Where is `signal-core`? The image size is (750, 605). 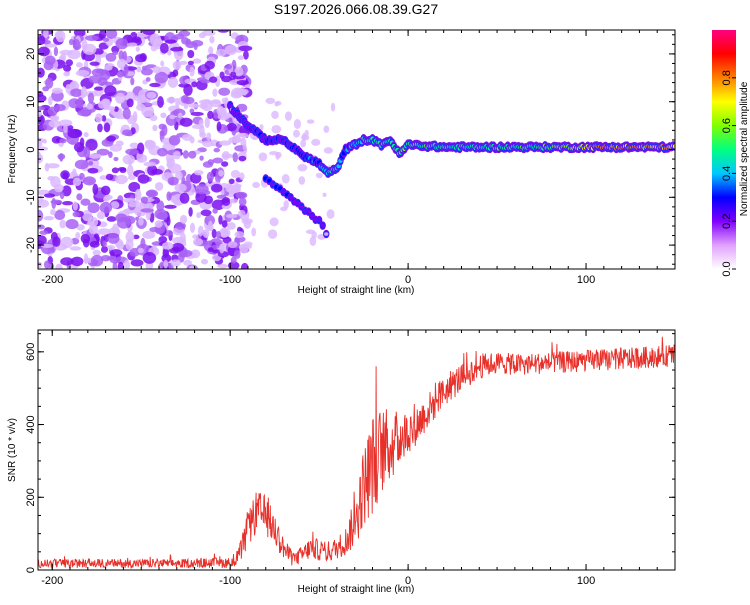 signal-core is located at coordinates (322, 225).